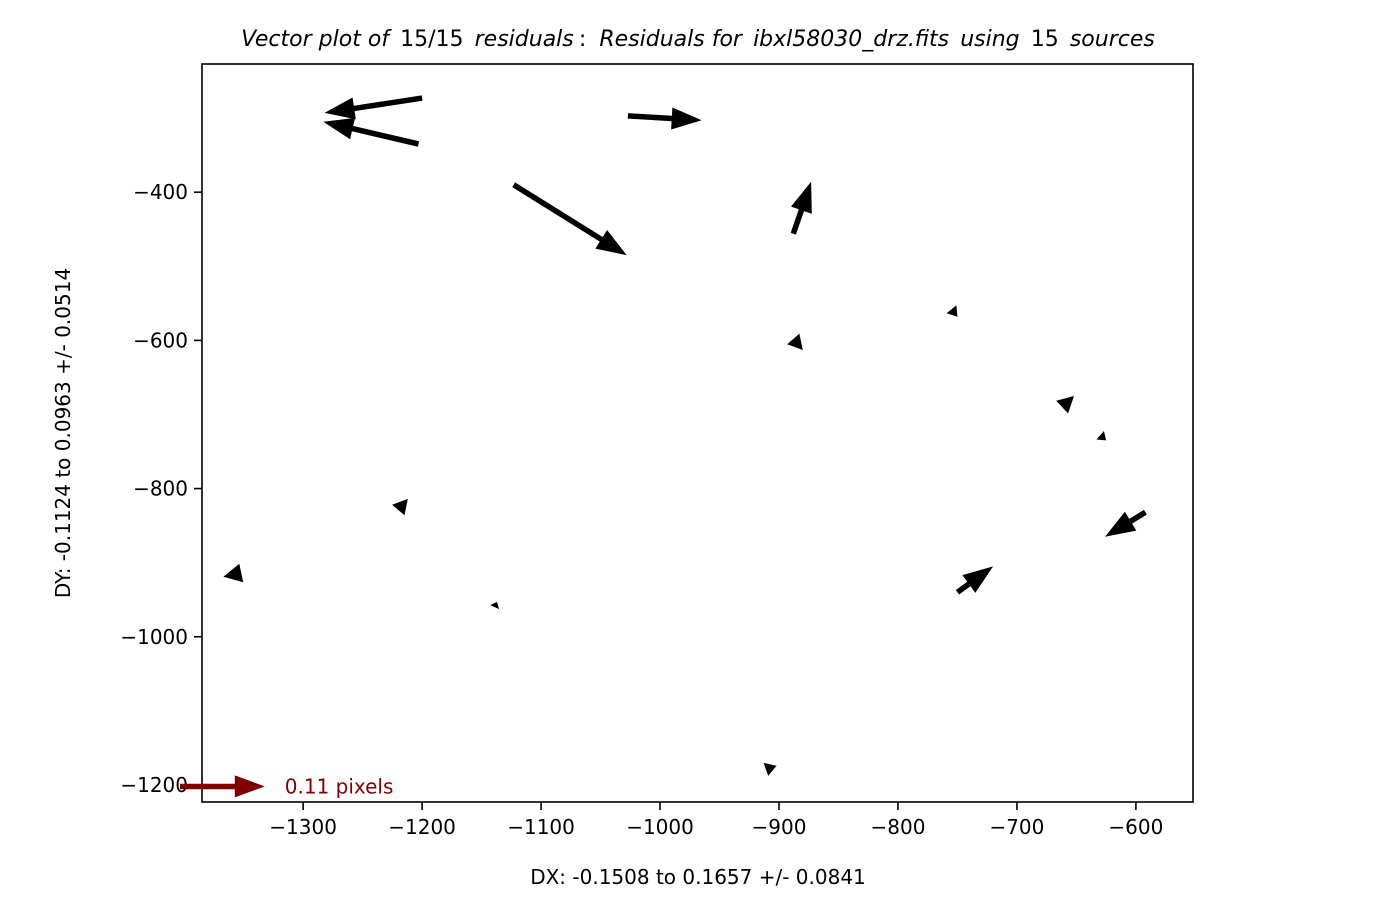  What do you see at coordinates (541, 827) in the screenshot?
I see `x-tick-label: −1100` at bounding box center [541, 827].